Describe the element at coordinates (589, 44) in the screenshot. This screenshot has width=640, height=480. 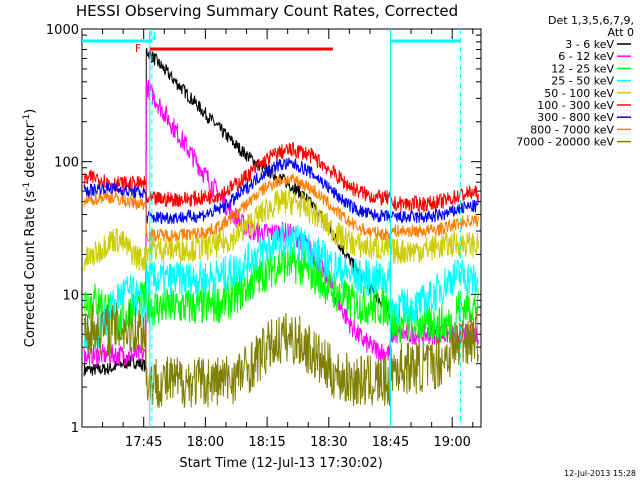
I see `legend-label-1: 3 - 6 keV` at that location.